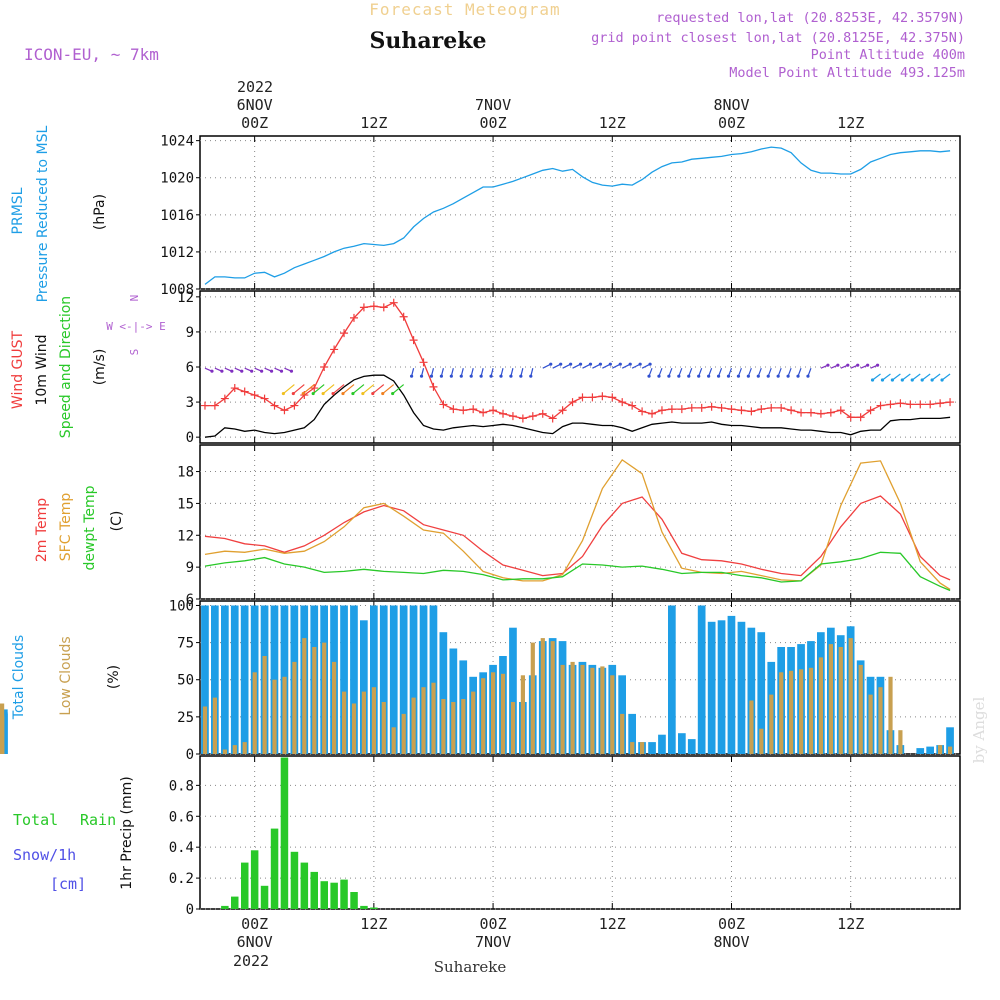  I want to click on bottom-location: Suhareke, so click(470, 967).